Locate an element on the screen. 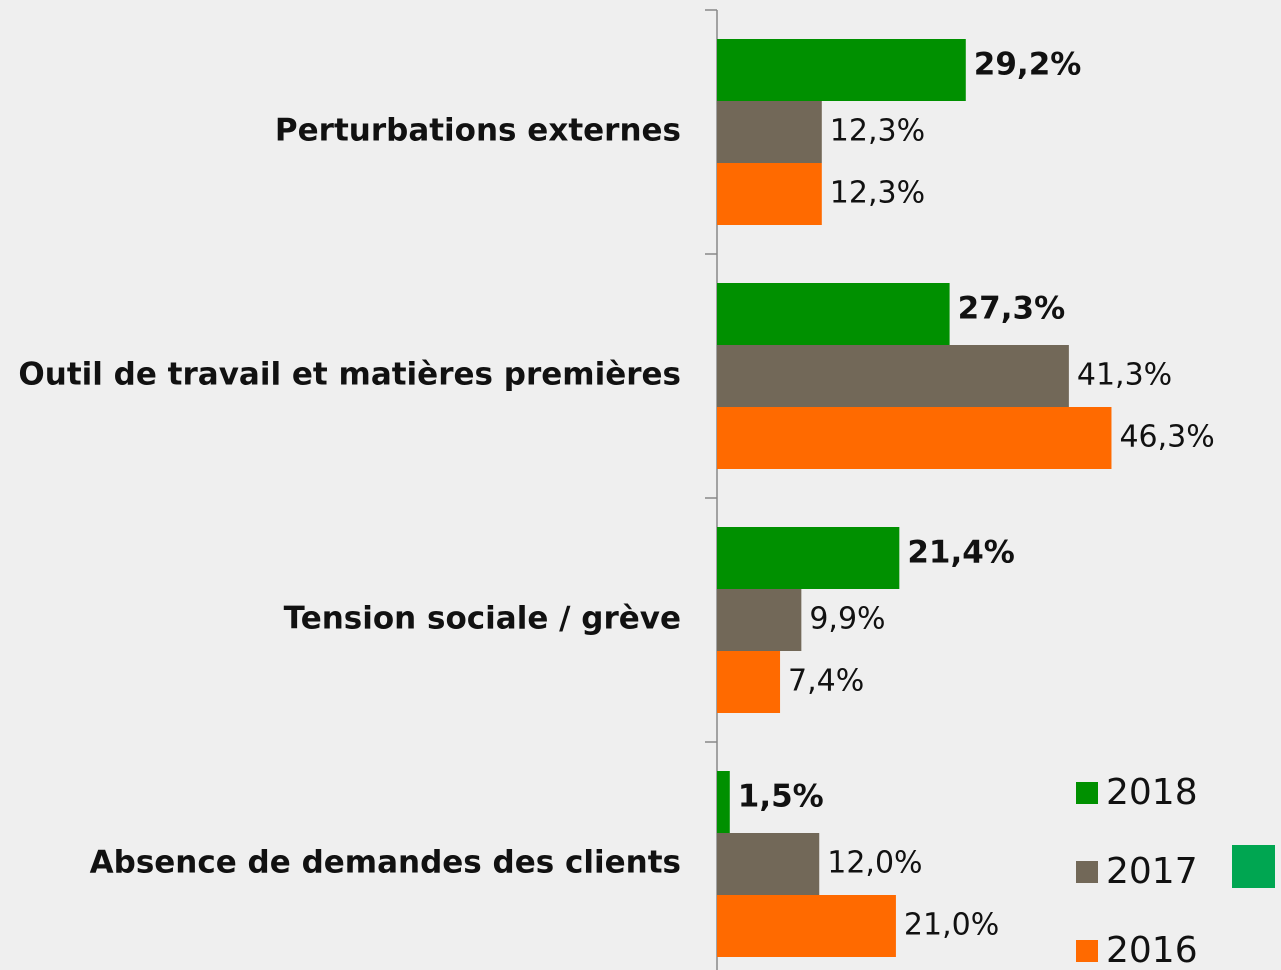 This screenshot has height=970, width=1281. category-label: Perturbations externes is located at coordinates (478, 131).